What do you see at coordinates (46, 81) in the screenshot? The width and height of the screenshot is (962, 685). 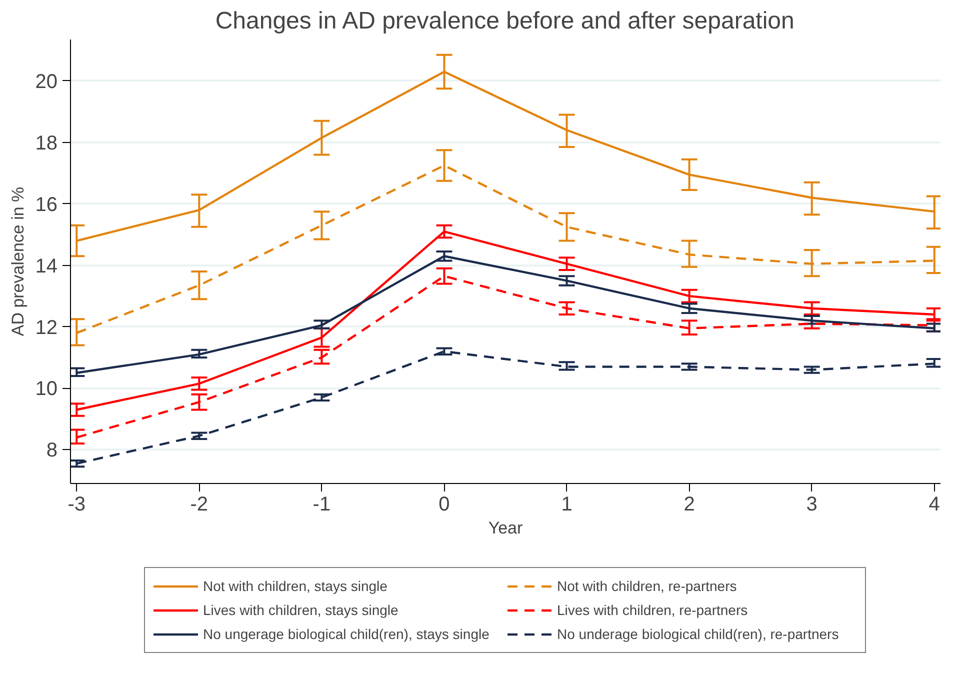 I see `y-tick-label: 20` at bounding box center [46, 81].